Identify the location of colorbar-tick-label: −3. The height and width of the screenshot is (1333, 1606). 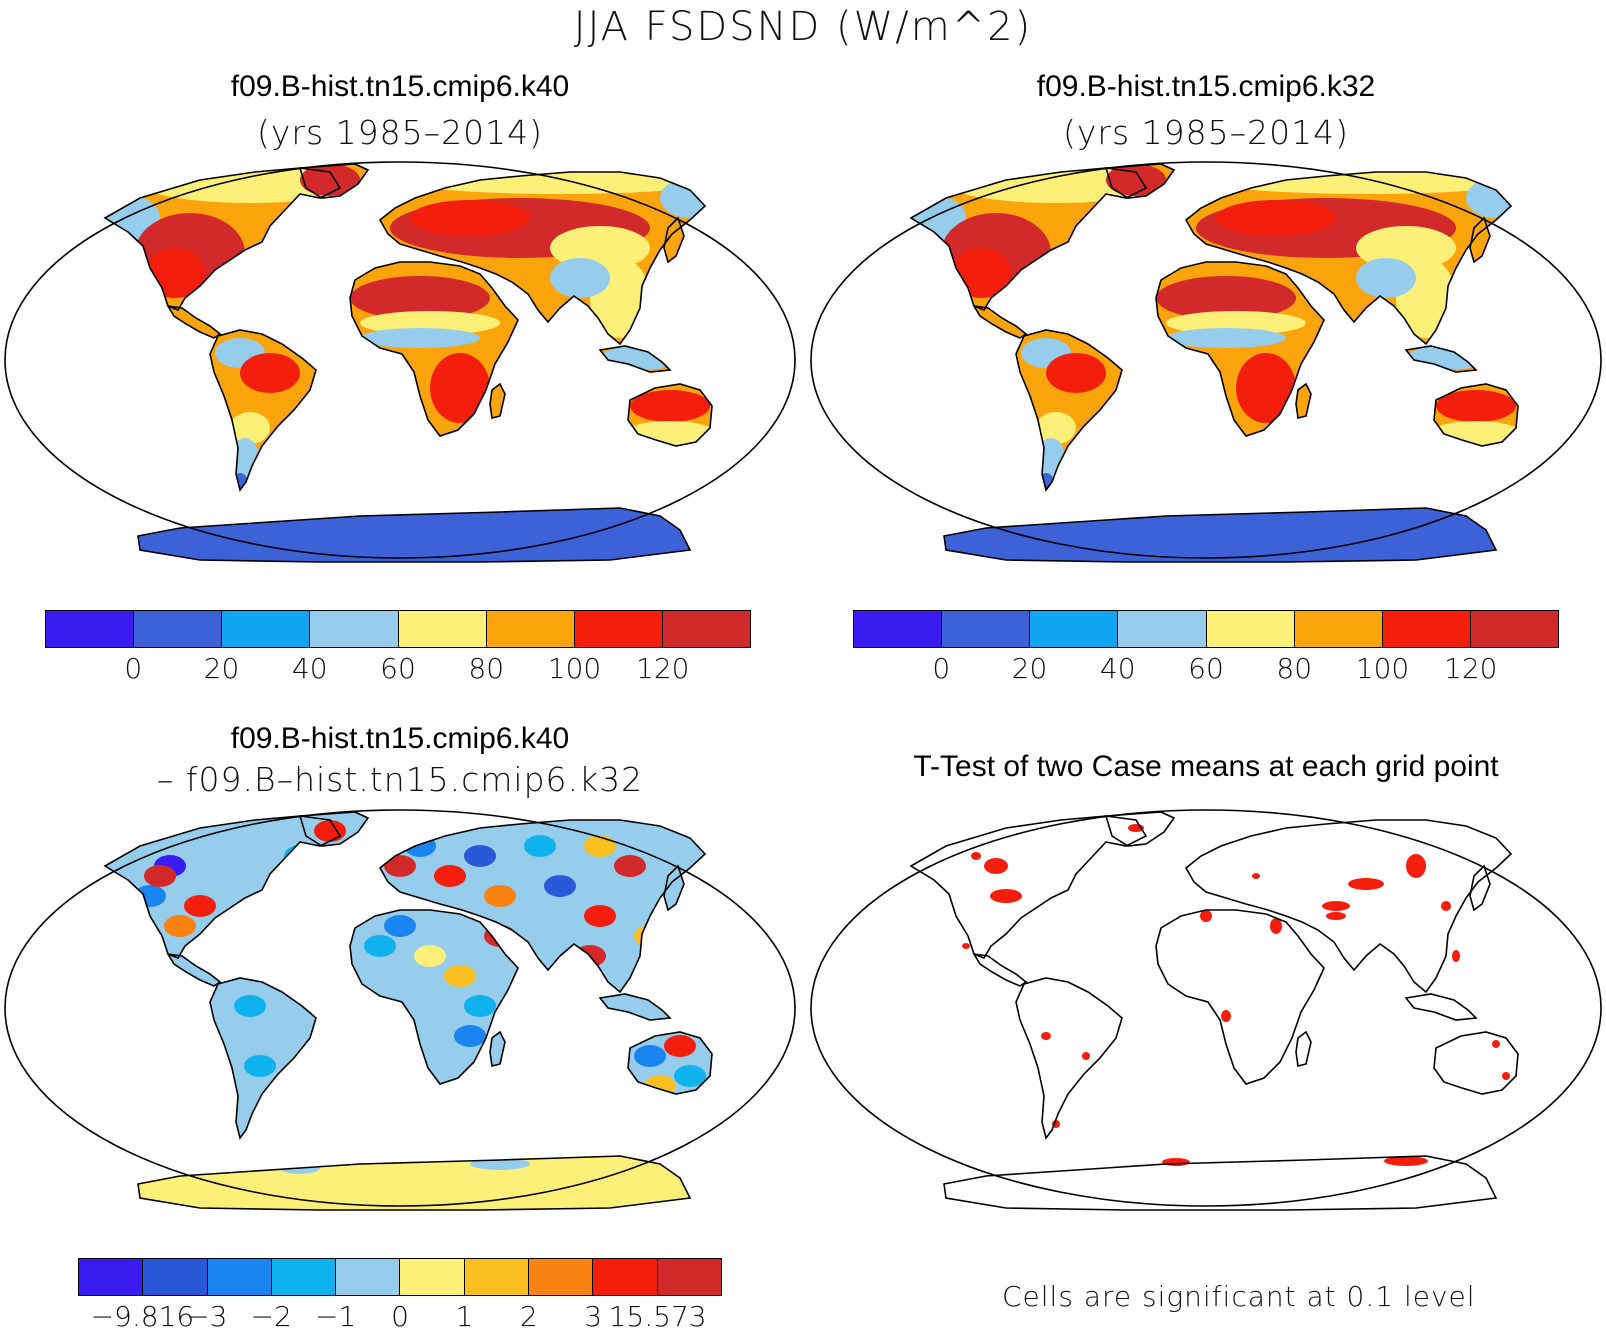
(207, 1316).